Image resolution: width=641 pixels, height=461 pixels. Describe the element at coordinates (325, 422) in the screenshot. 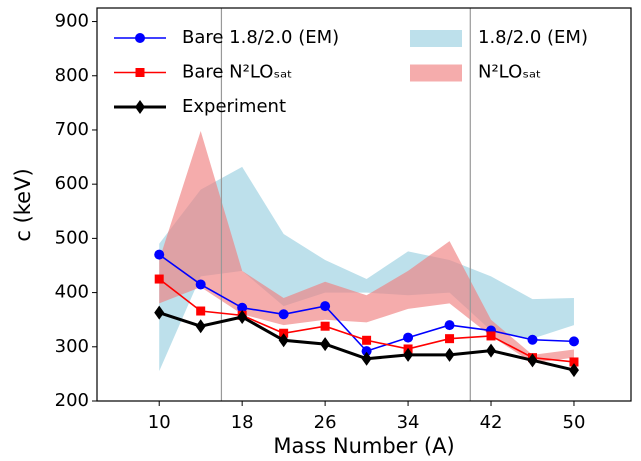

I see `x-tick-label: 26` at that location.